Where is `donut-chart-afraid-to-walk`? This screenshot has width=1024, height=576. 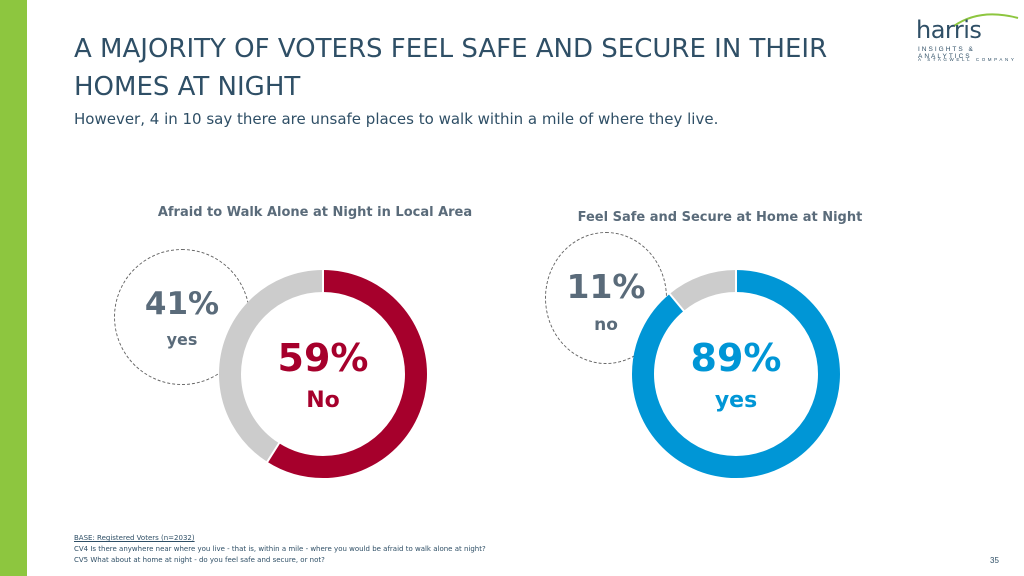
donut-chart-afraid-to-walk is located at coordinates (323, 373).